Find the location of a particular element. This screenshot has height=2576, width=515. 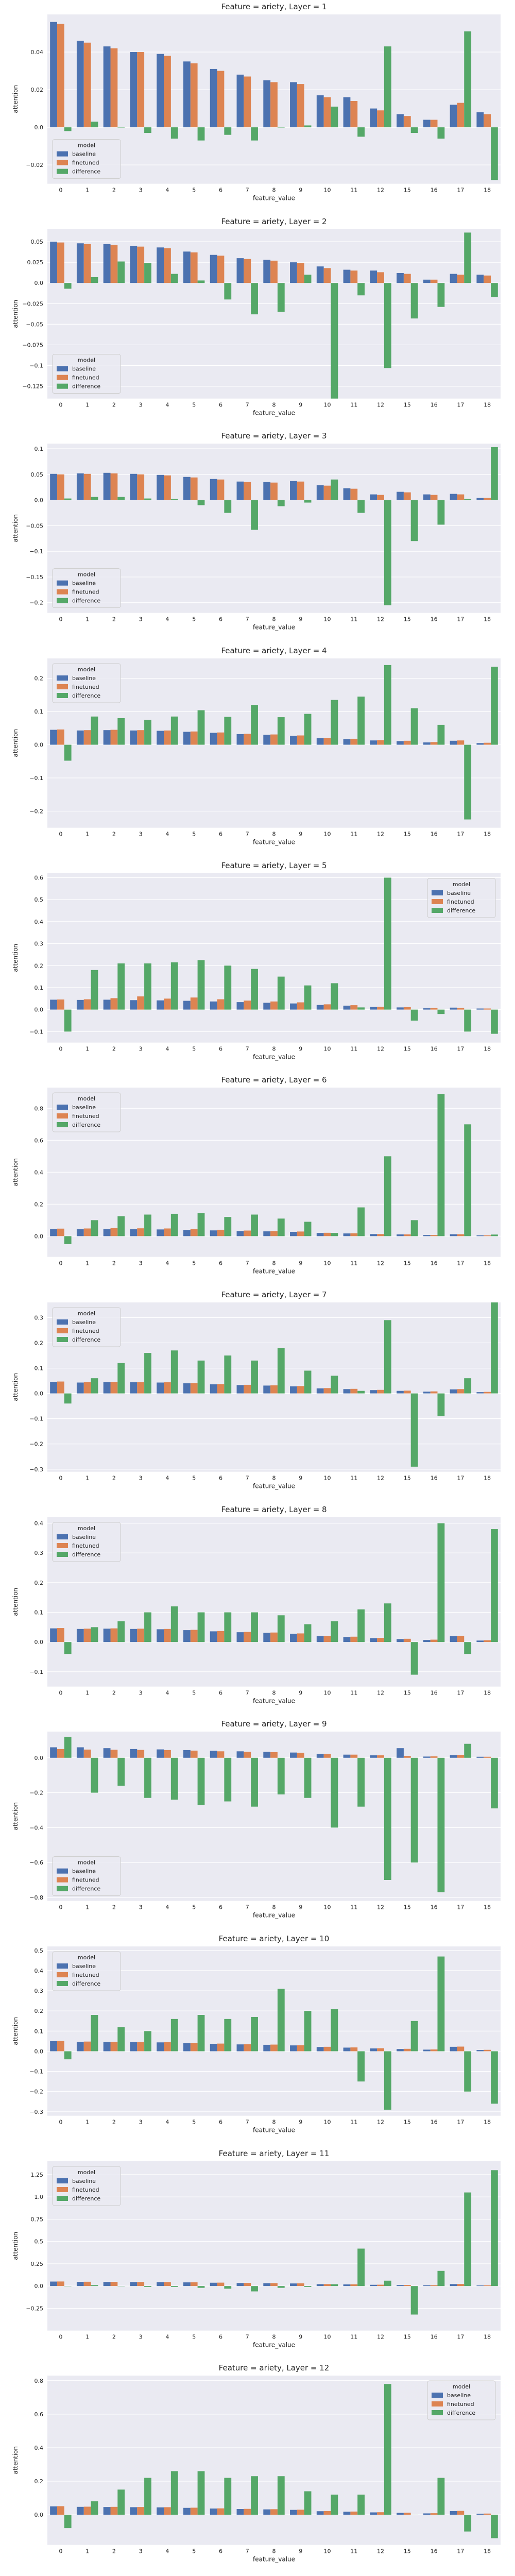

y-tick-label: −0.125 is located at coordinates (32, 386).